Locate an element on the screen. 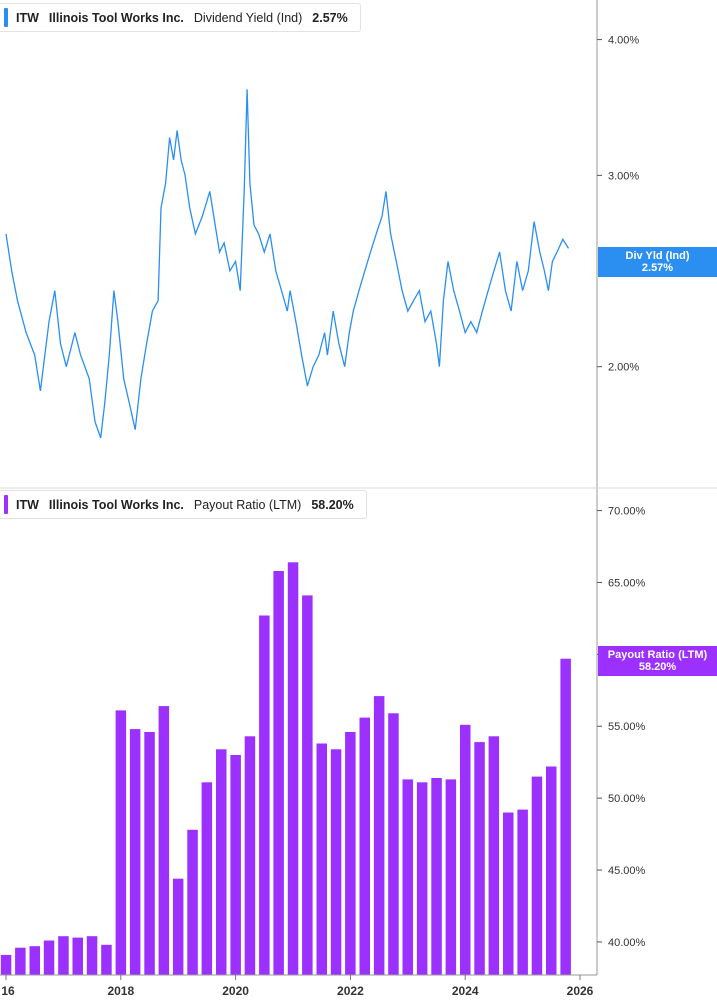 The width and height of the screenshot is (717, 1005). y-tick-label: 55.00% is located at coordinates (627, 727).